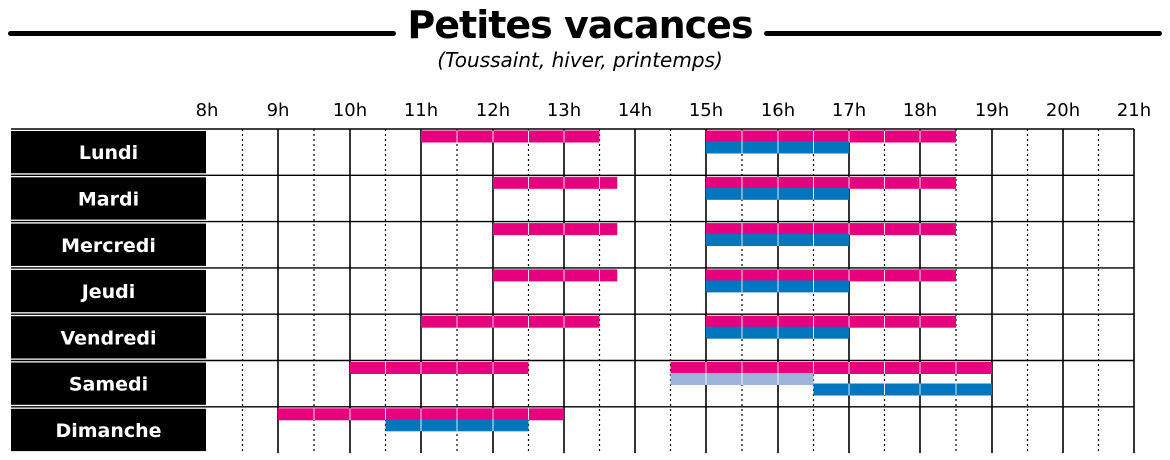 This screenshot has width=1170, height=460. I want to click on hour-tick-label: 12h, so click(493, 110).